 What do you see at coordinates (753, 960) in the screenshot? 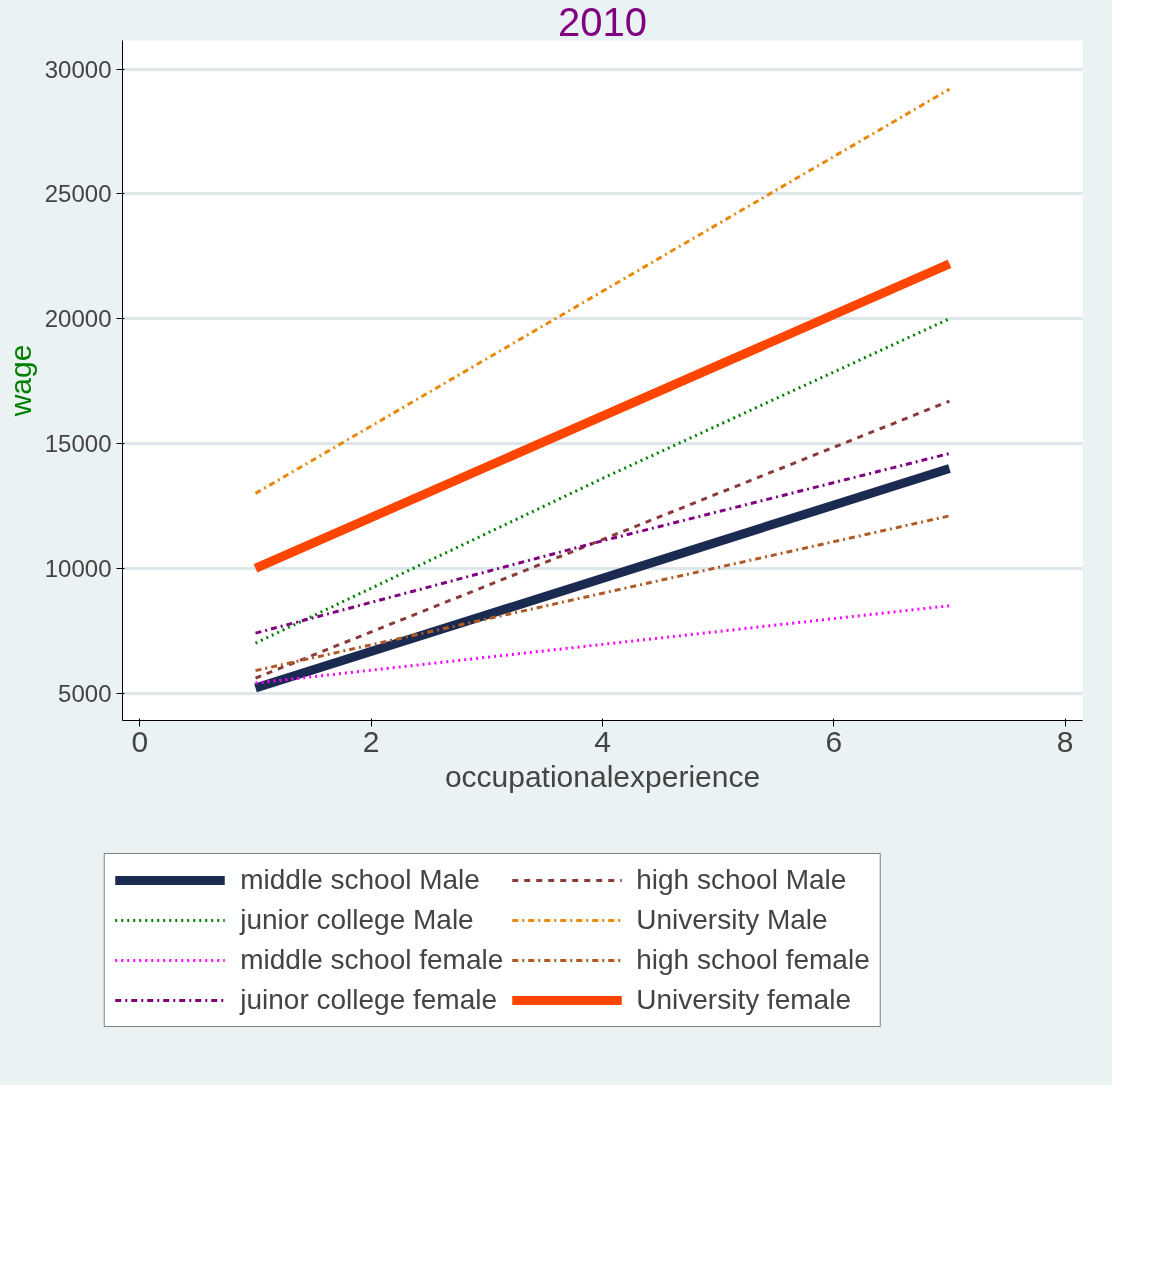
I see `legend-label: high school female` at bounding box center [753, 960].